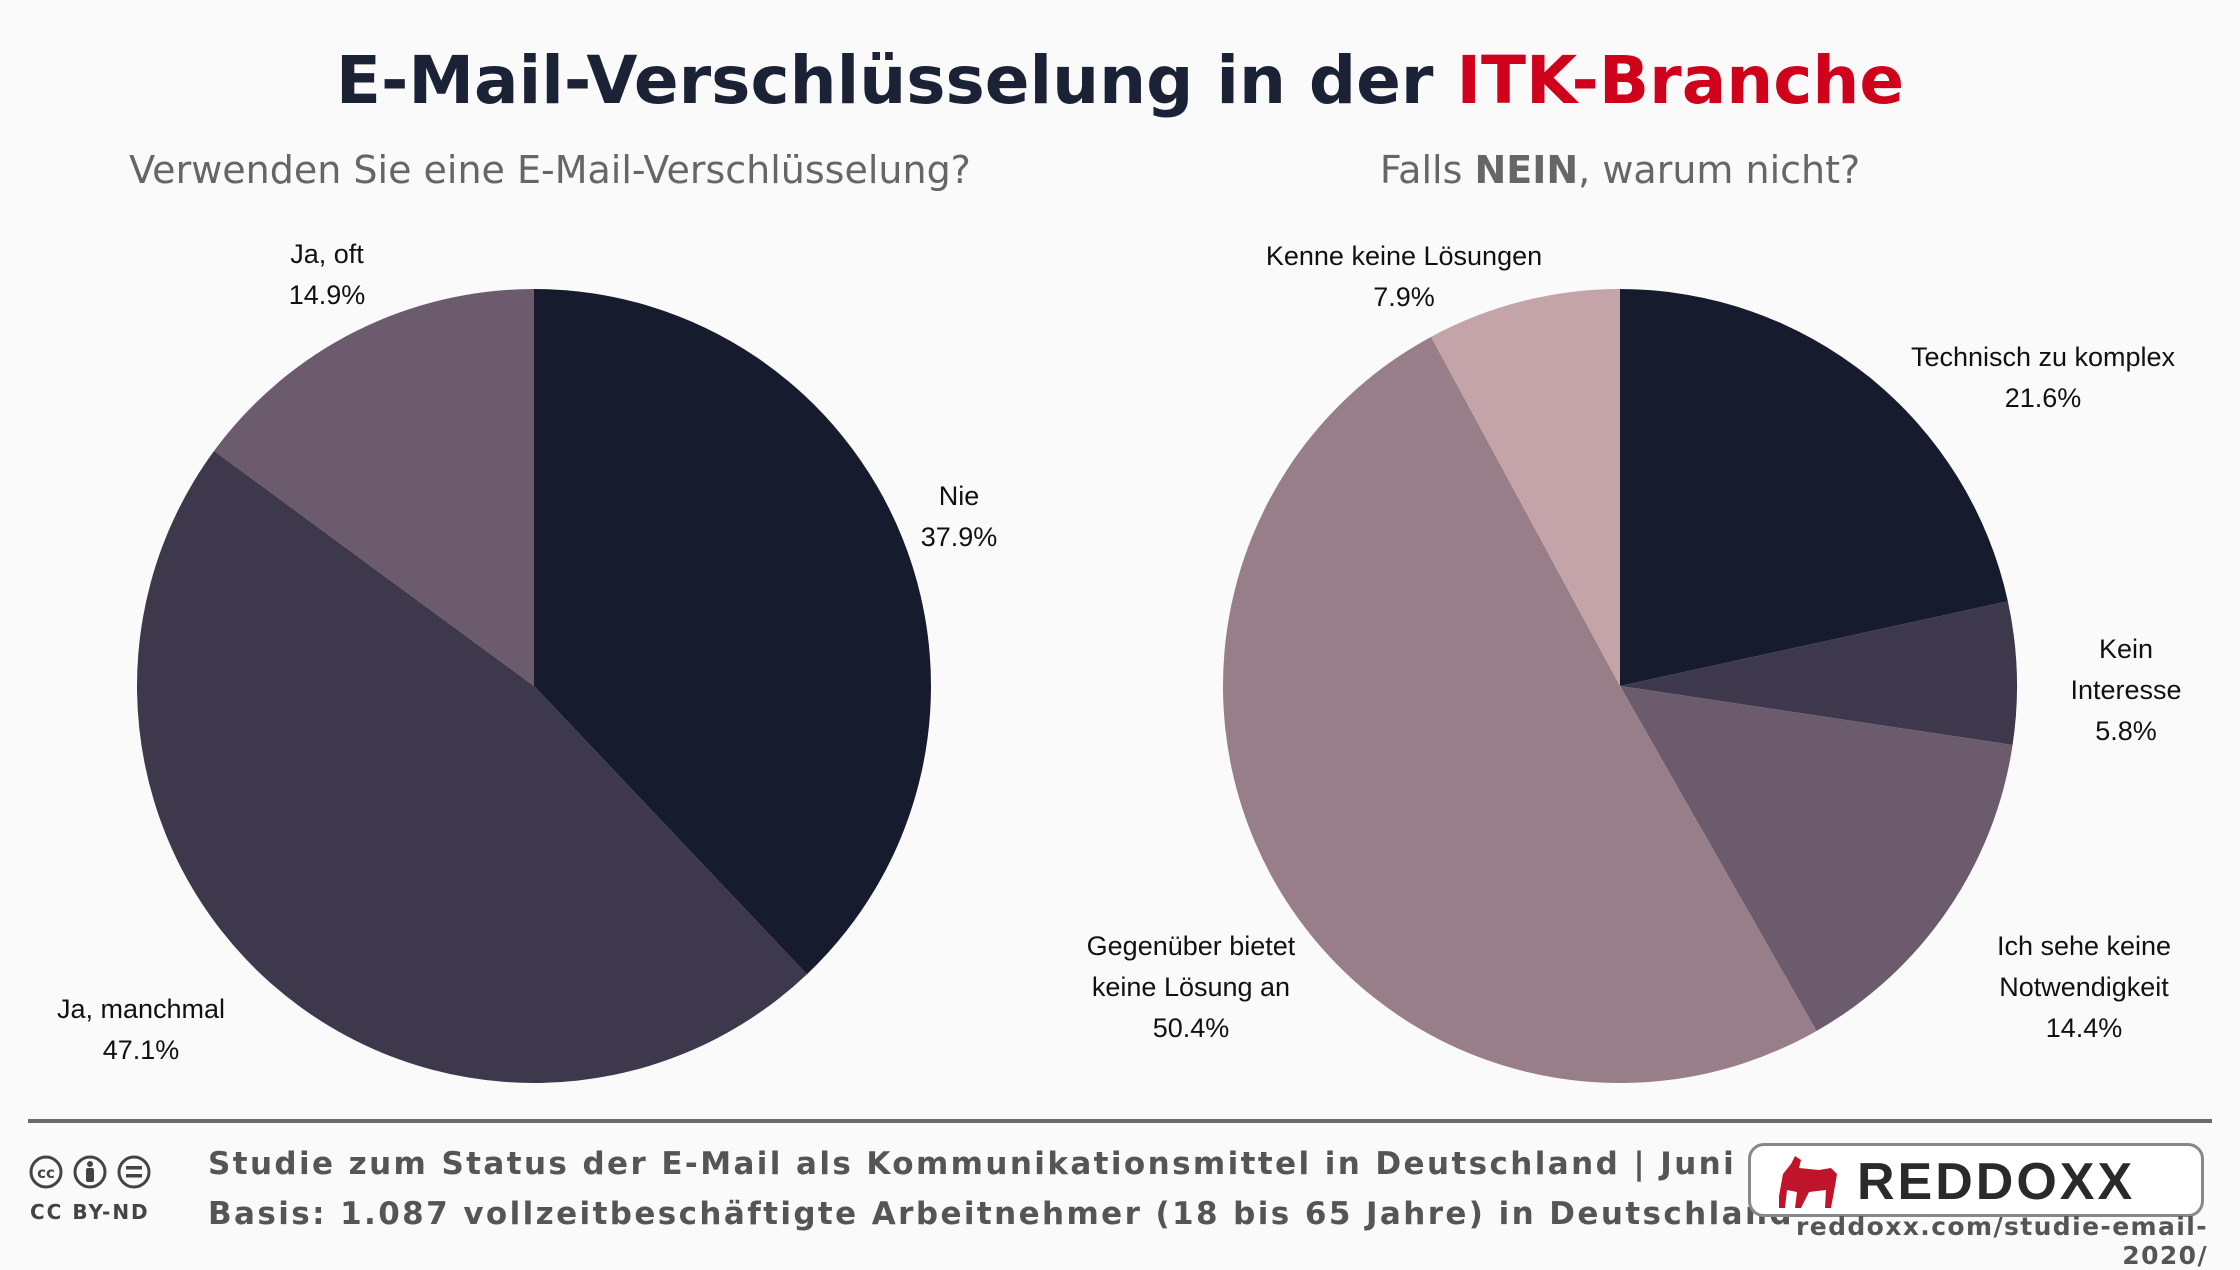  What do you see at coordinates (2126, 649) in the screenshot?
I see `slice-label-name: Kein` at bounding box center [2126, 649].